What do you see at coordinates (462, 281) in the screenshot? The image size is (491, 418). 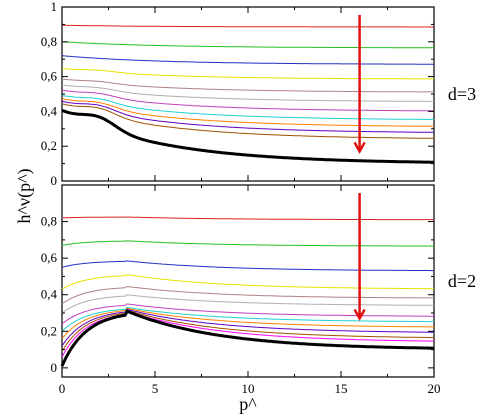 I see `panel-label: d=2` at bounding box center [462, 281].